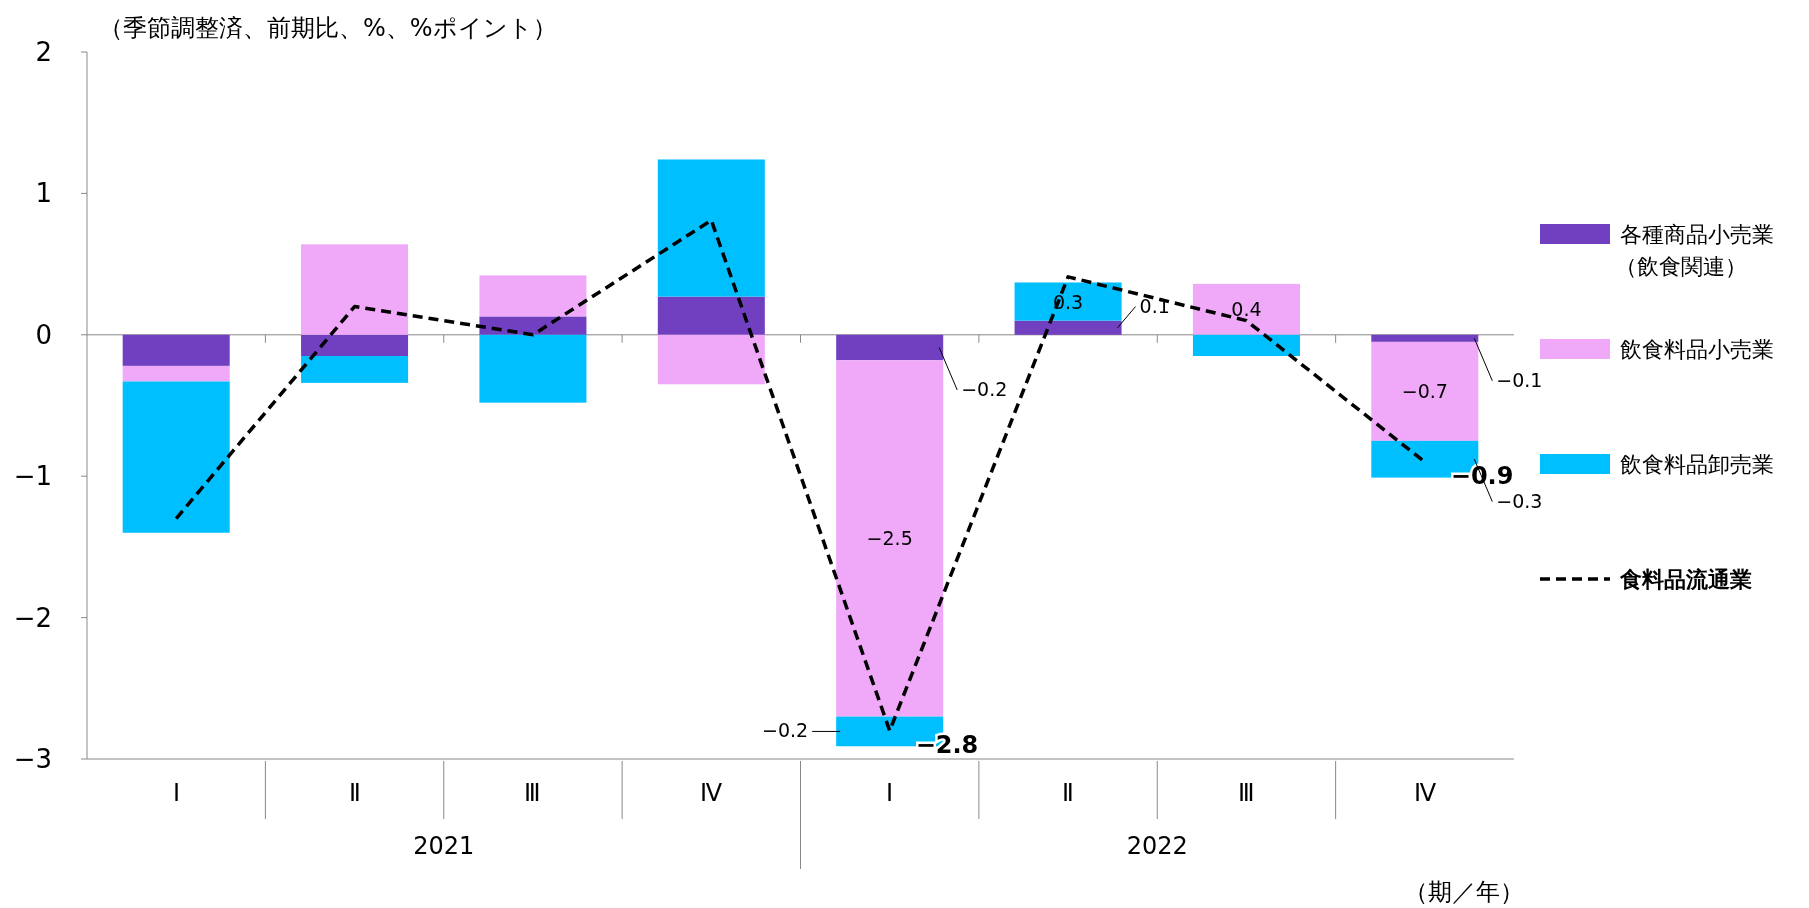 This screenshot has height=908, width=1809. What do you see at coordinates (1685, 579) in the screenshot?
I see `legend-label: 食料品流通業` at bounding box center [1685, 579].